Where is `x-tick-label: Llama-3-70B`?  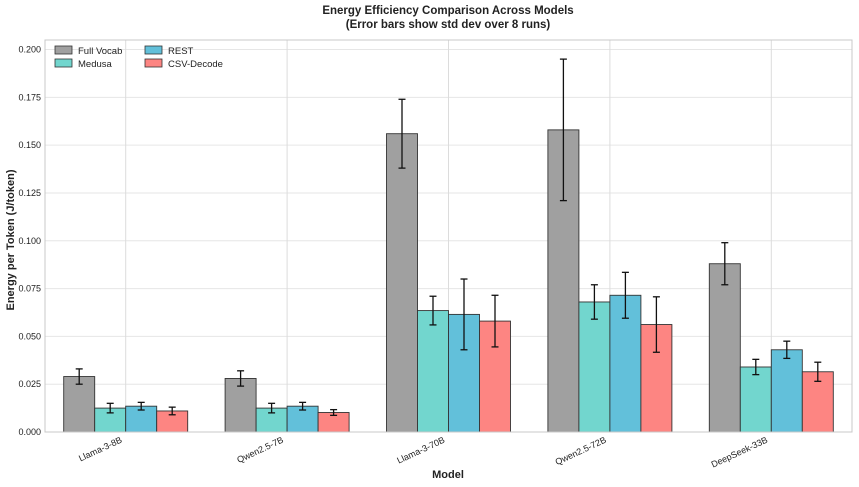 x-tick-label: Llama-3-70B is located at coordinates (420, 450).